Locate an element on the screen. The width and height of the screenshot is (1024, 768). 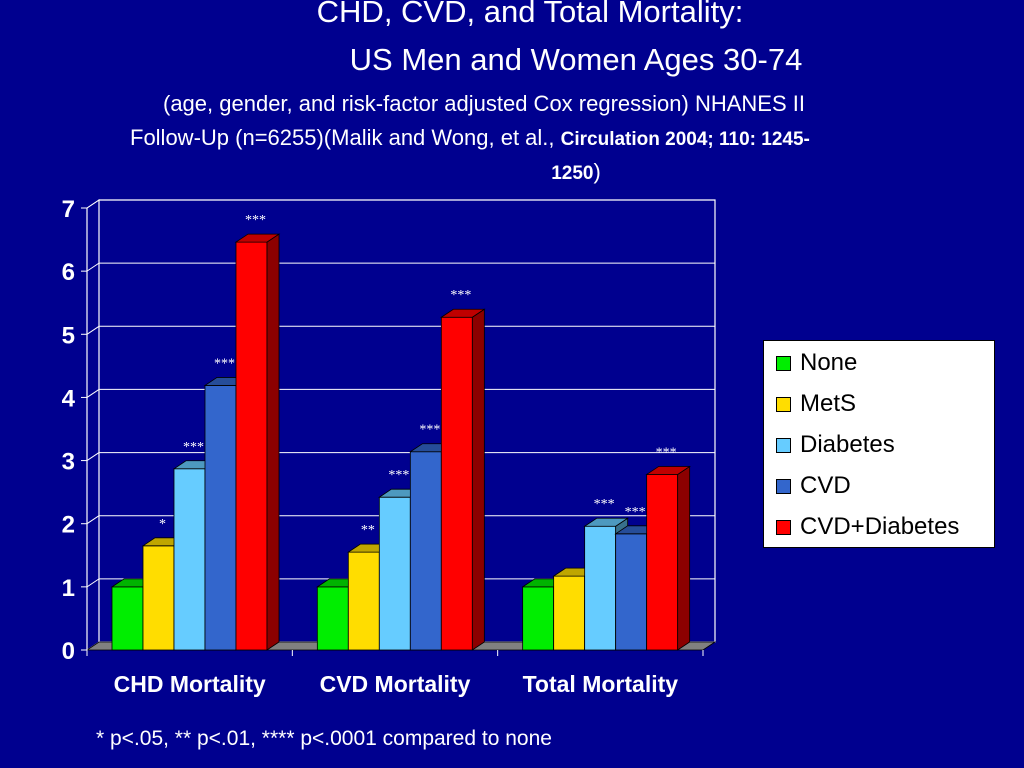
x-category-label: CVD Mortality is located at coordinates (395, 684).